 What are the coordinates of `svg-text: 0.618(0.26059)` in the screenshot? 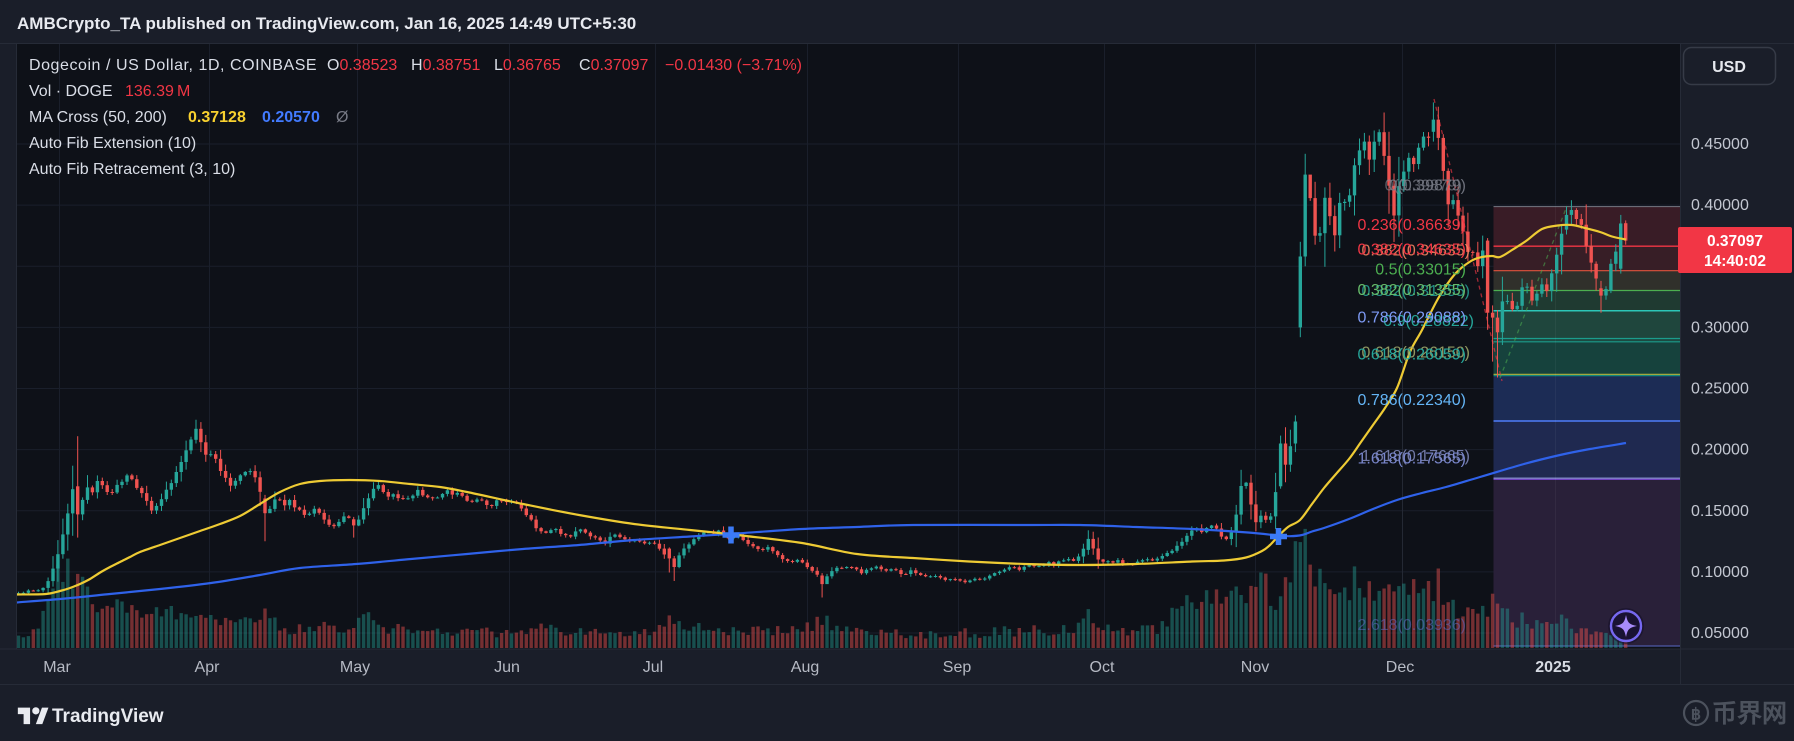 It's located at (1411, 355).